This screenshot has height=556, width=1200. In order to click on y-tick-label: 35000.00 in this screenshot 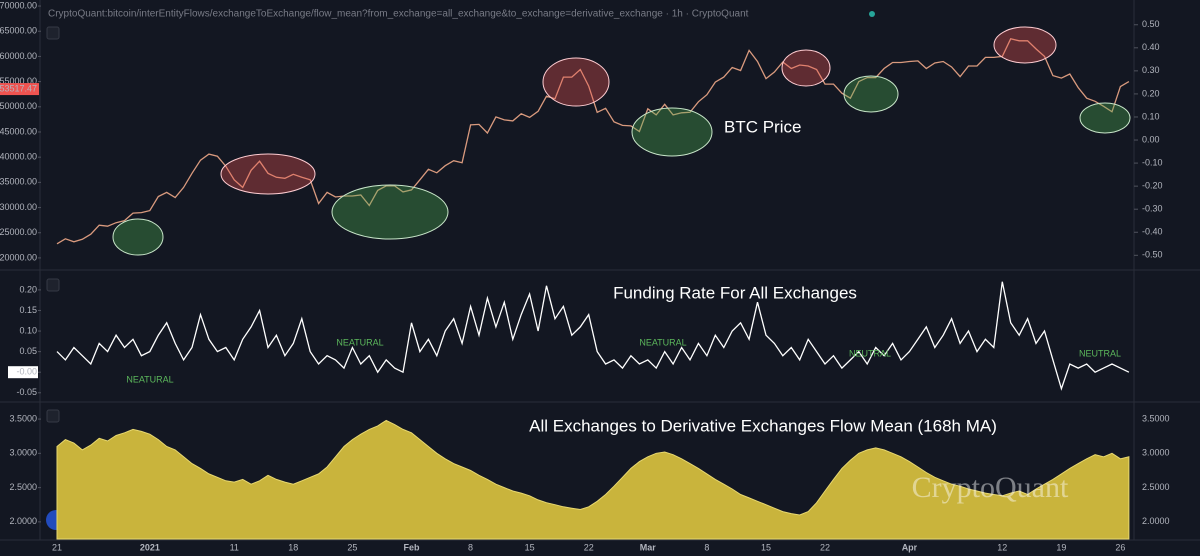, I will do `click(18, 182)`.